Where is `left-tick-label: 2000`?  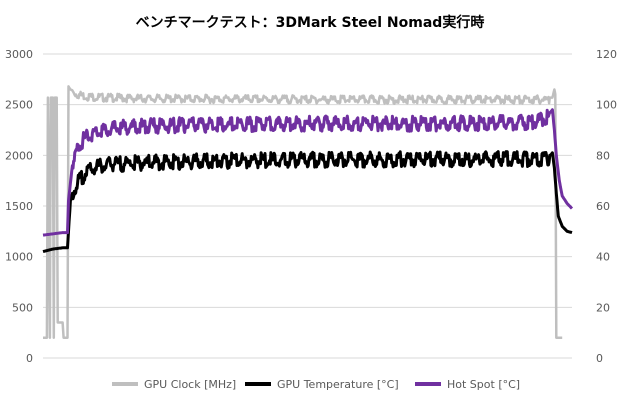 left-tick-label: 2000 is located at coordinates (19, 155).